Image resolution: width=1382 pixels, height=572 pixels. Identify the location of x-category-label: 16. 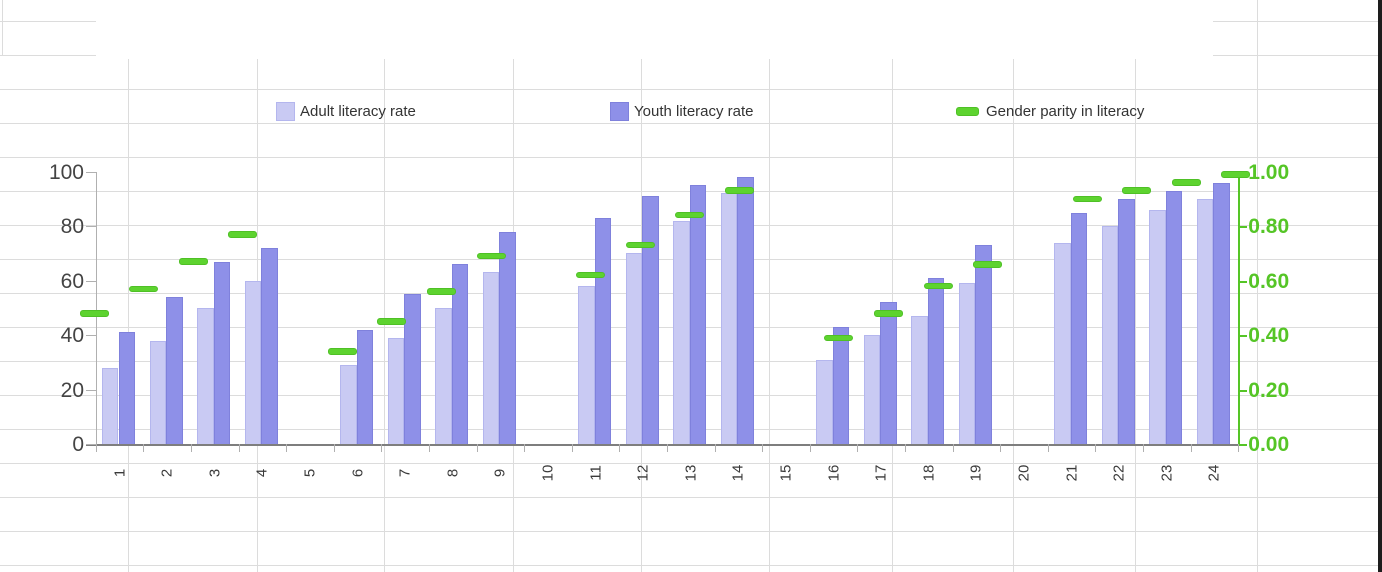
(834, 473).